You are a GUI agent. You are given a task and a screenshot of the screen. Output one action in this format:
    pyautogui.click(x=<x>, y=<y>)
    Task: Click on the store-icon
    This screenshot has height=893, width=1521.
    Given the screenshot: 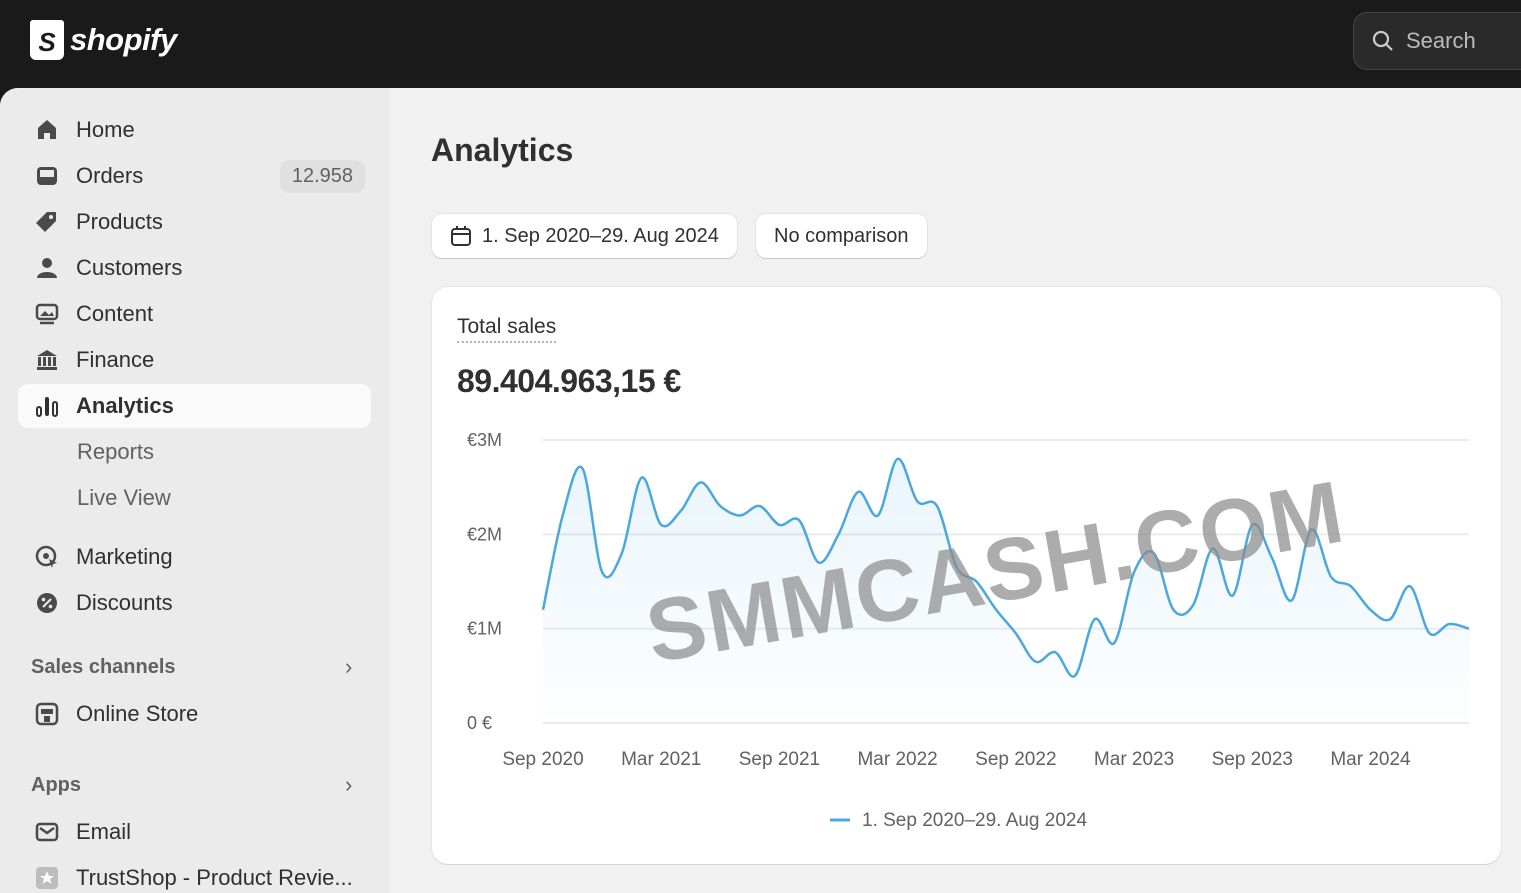 What is the action you would take?
    pyautogui.click(x=47, y=714)
    